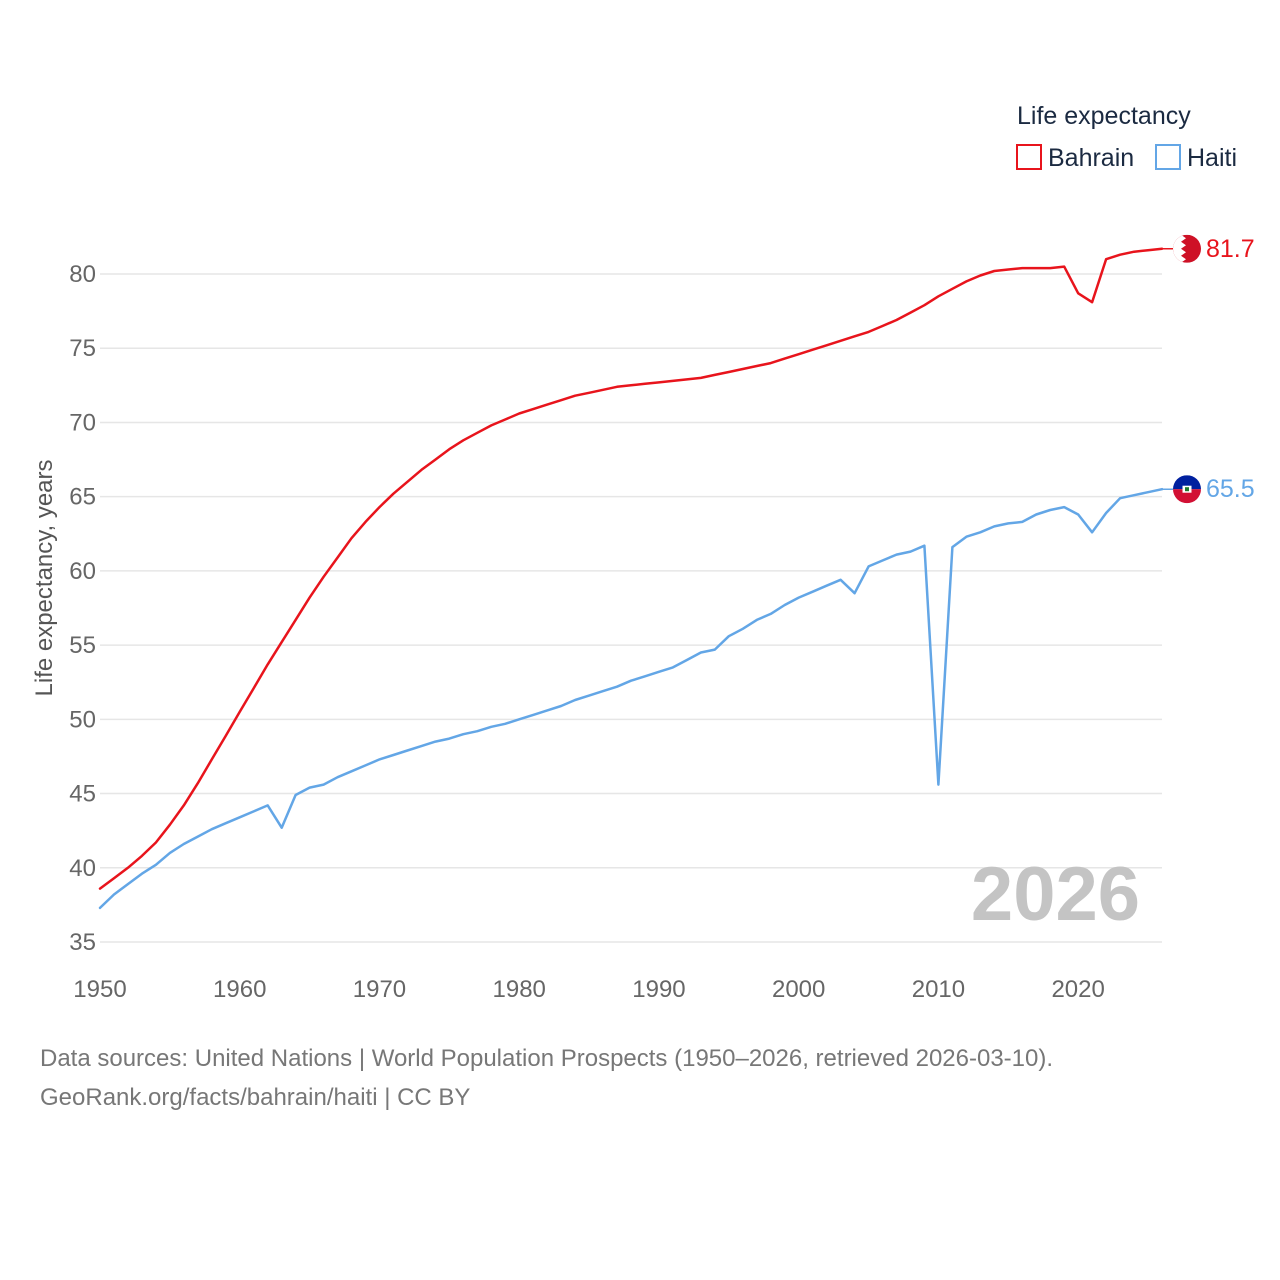 This screenshot has height=1280, width=1280. I want to click on haiti-end-value: 65.5, so click(1230, 489).